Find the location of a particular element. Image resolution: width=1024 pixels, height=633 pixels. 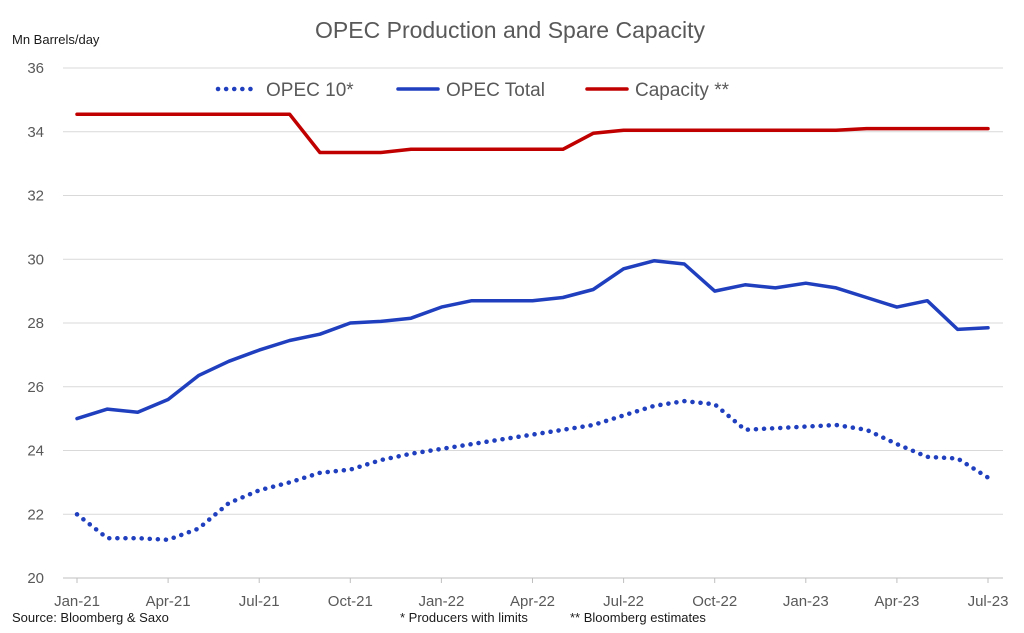

y-axis-label: Mn Barrels/day is located at coordinates (56, 39).